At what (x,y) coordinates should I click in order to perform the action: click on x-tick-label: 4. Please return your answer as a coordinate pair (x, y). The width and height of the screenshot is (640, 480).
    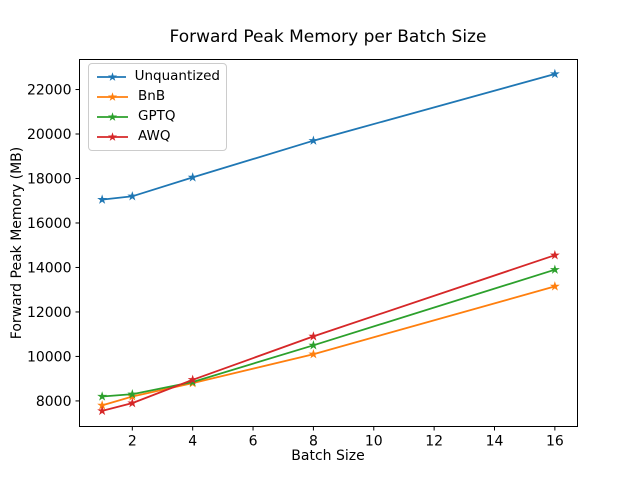
    Looking at the image, I should click on (192, 442).